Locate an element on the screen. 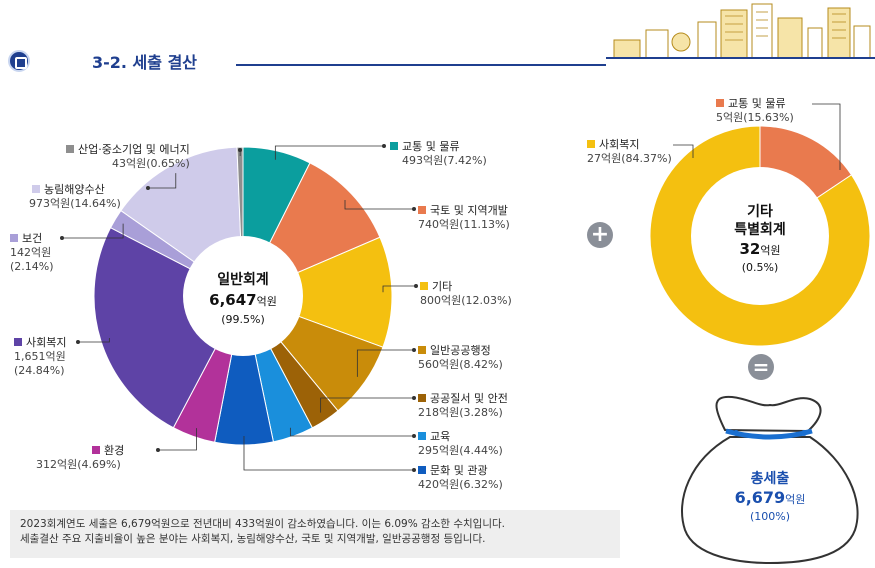  slice-value: 420억원(6.32%) is located at coordinates (460, 484).